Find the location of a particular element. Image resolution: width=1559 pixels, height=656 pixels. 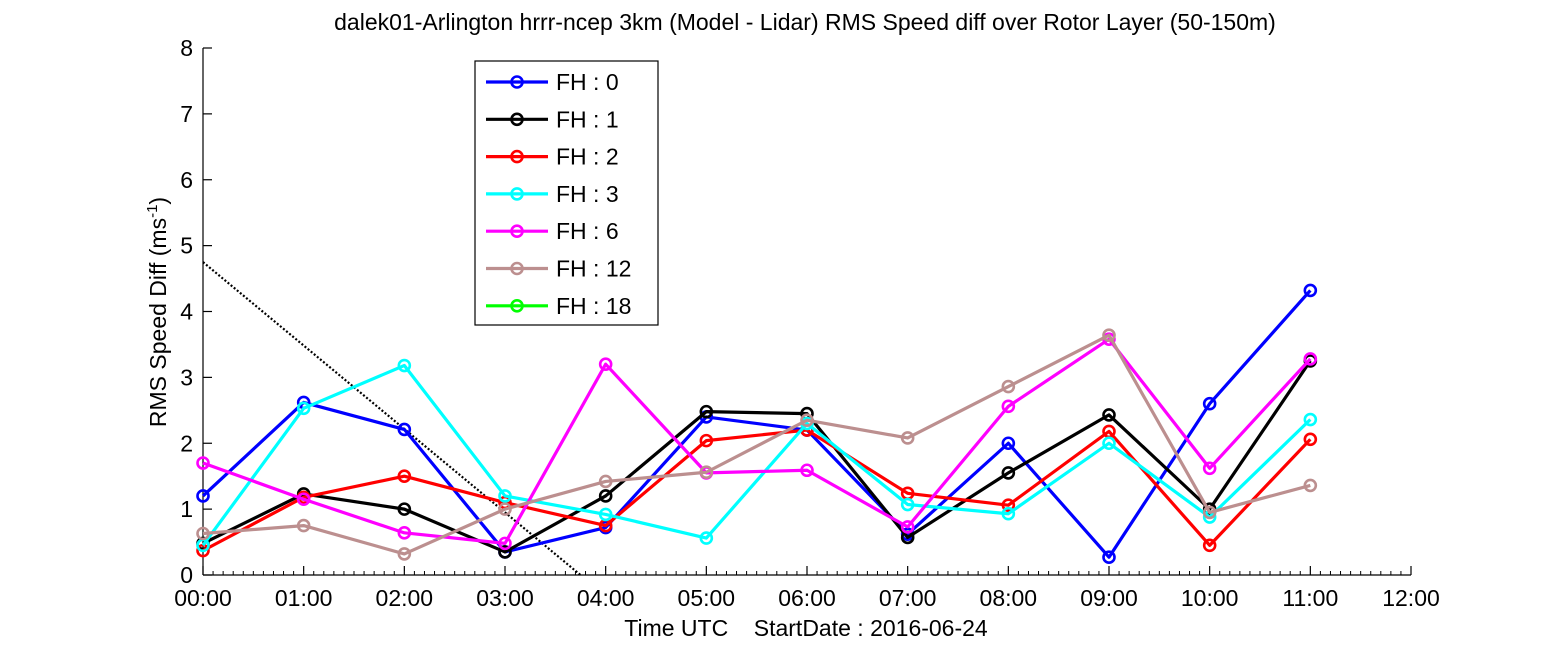

series-line is located at coordinates (757, 490).